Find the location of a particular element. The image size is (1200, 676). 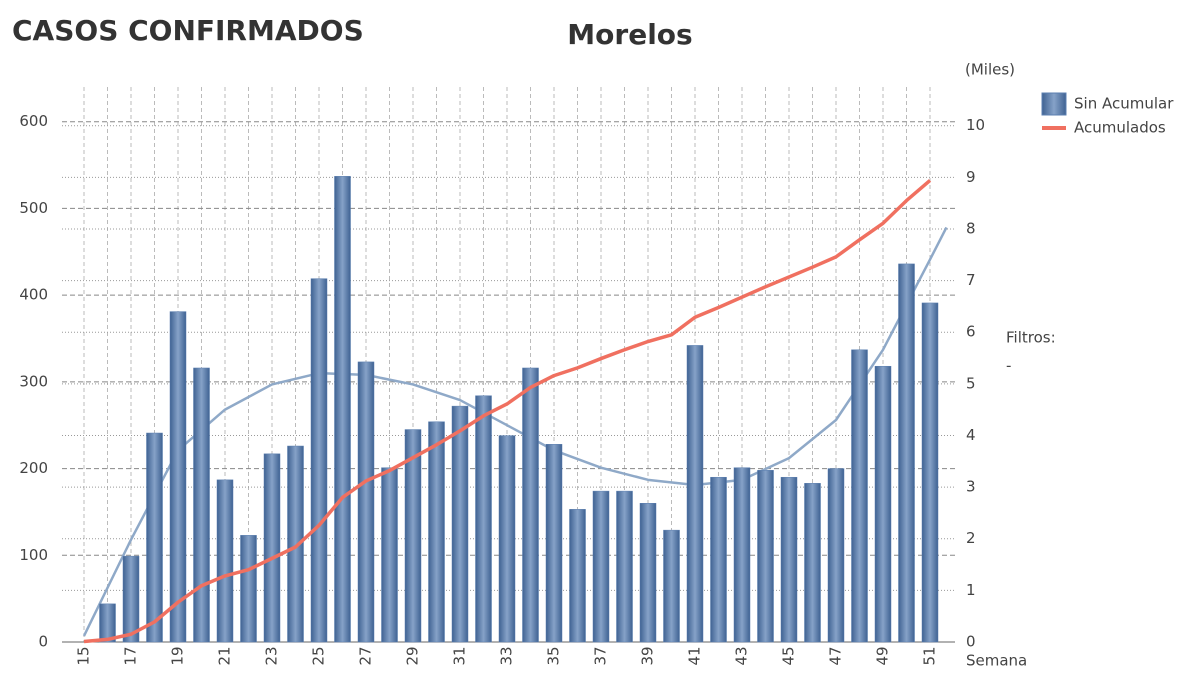

legend-swatch is located at coordinates (1054, 104).